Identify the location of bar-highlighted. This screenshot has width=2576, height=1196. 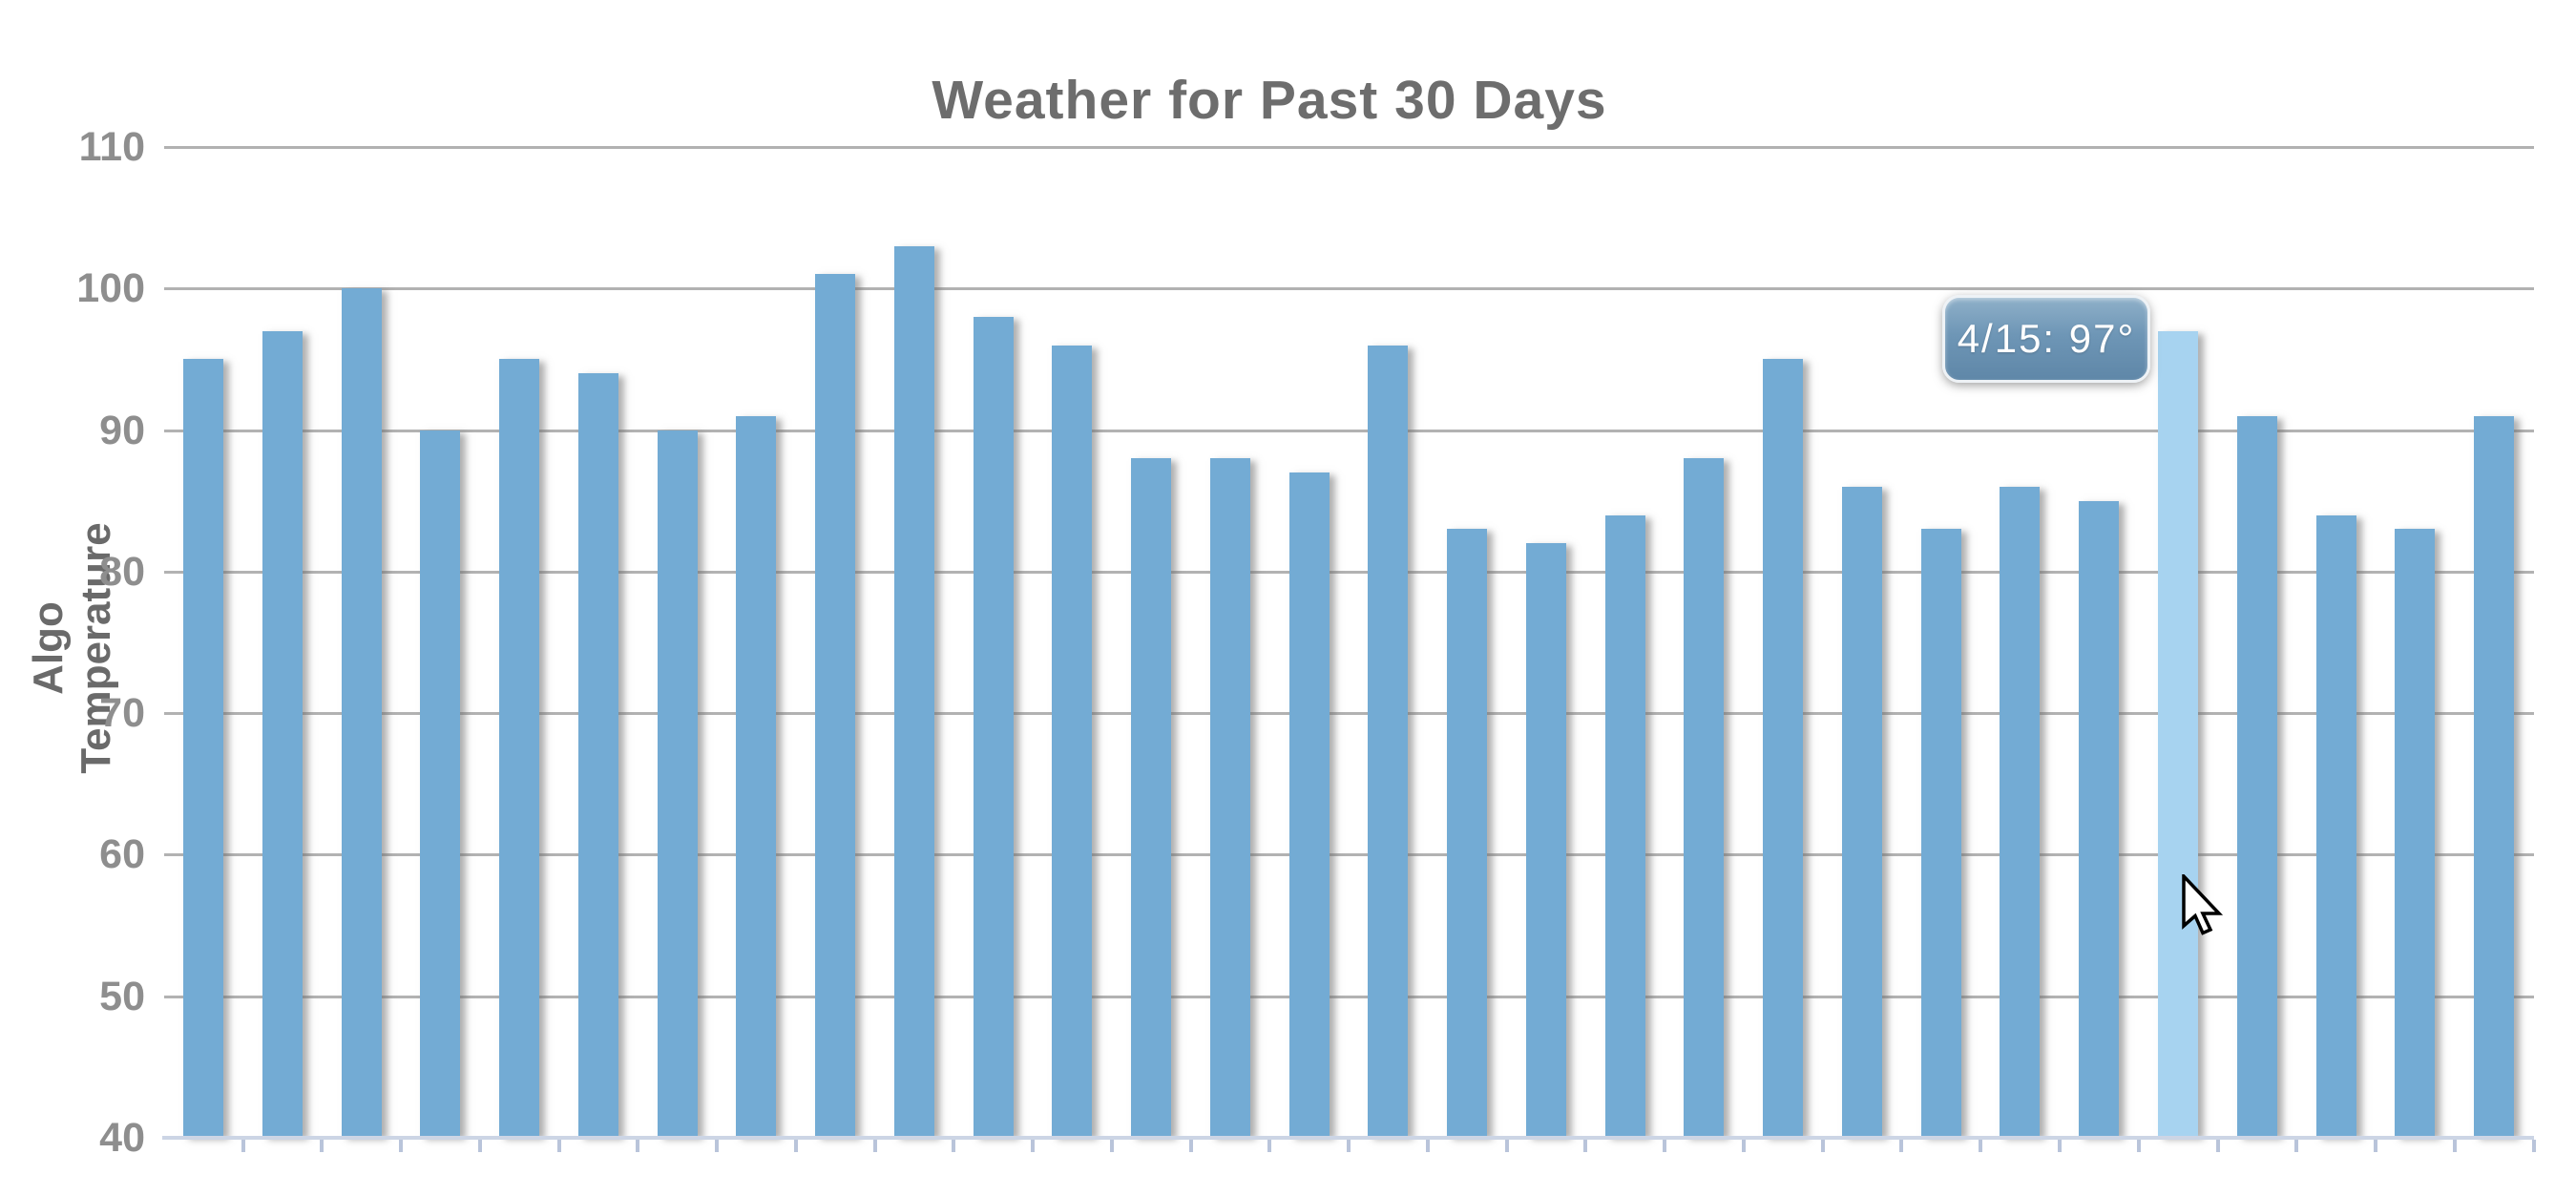
(2178, 734).